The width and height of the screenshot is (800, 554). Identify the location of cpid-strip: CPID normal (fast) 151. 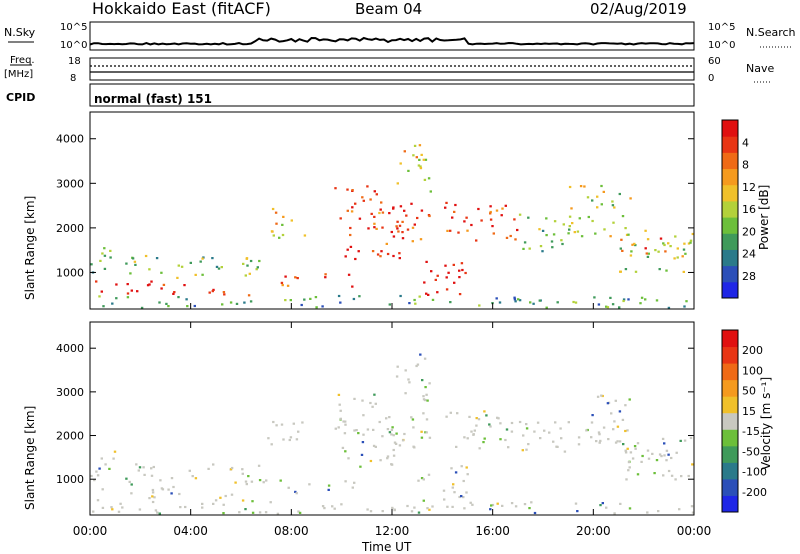
(350, 95).